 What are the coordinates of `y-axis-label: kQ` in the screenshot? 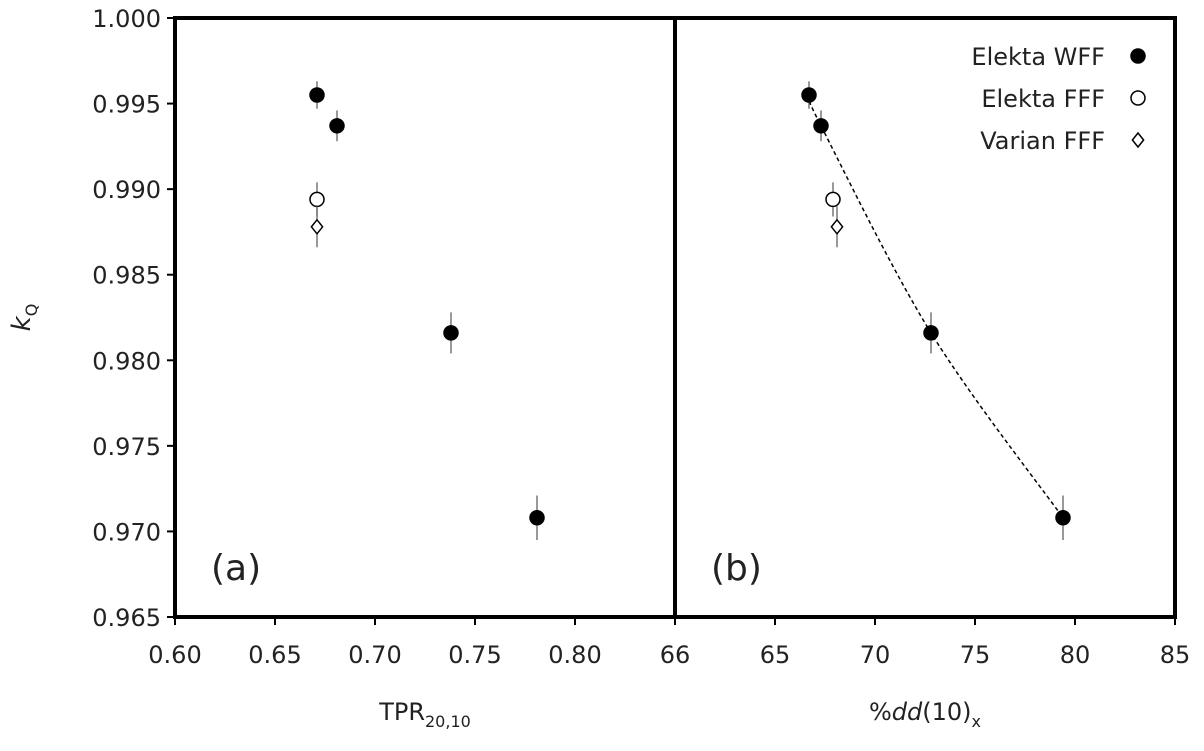 It's located at (24, 318).